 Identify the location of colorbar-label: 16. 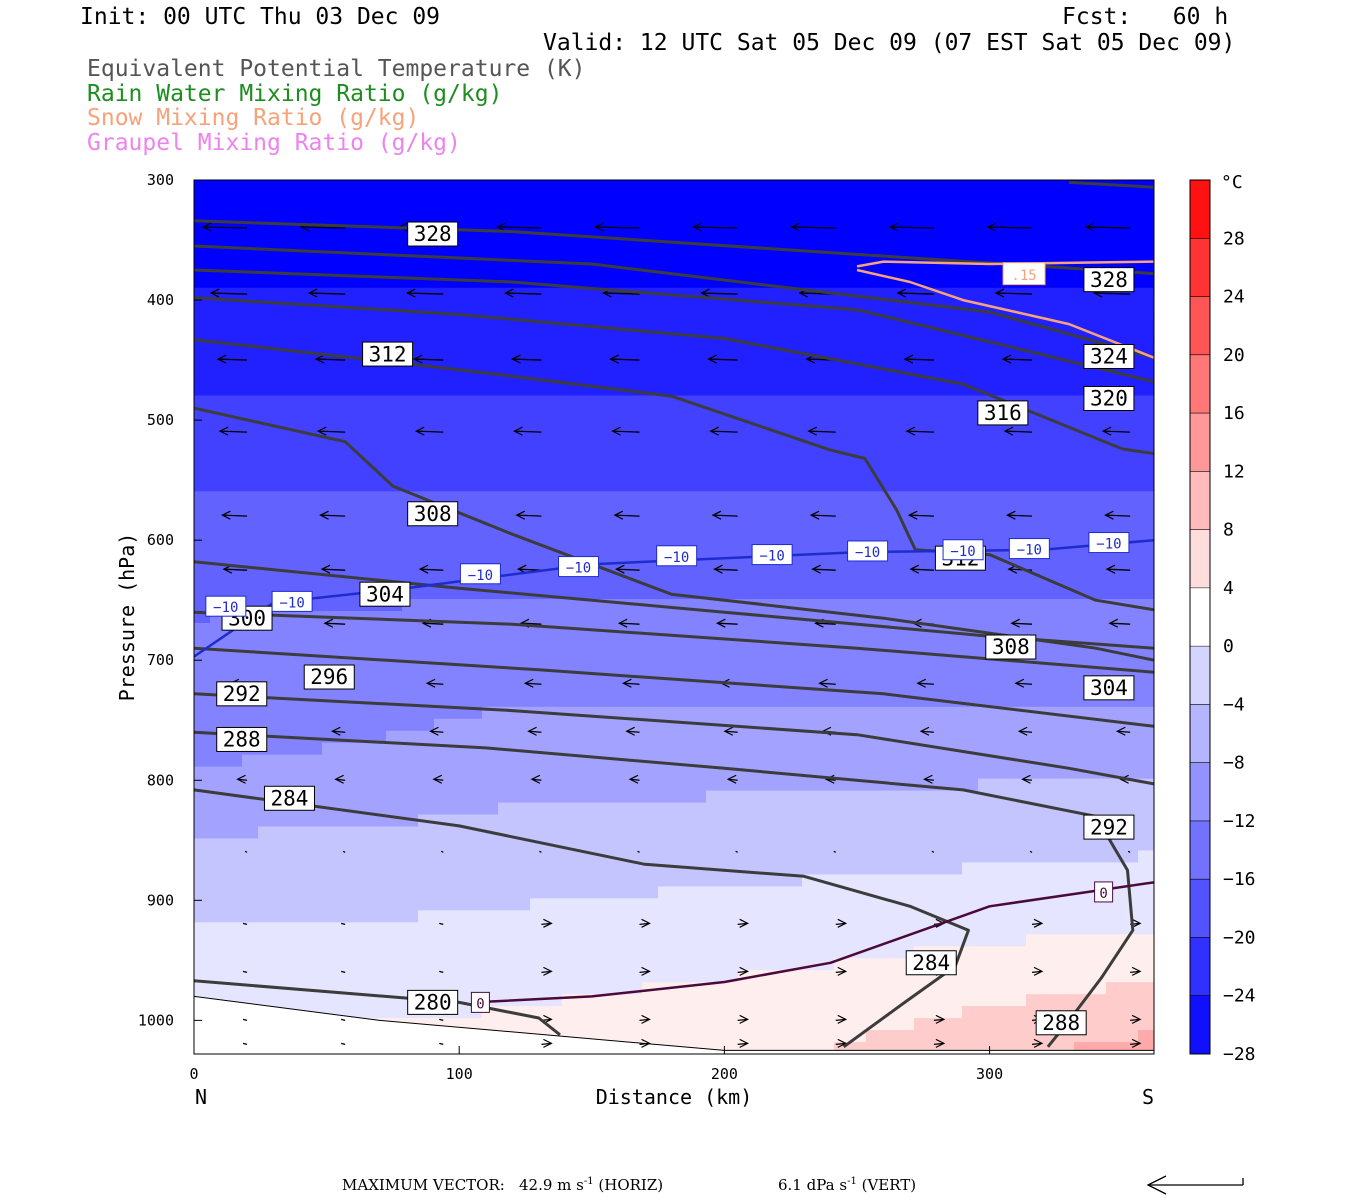
(1234, 413).